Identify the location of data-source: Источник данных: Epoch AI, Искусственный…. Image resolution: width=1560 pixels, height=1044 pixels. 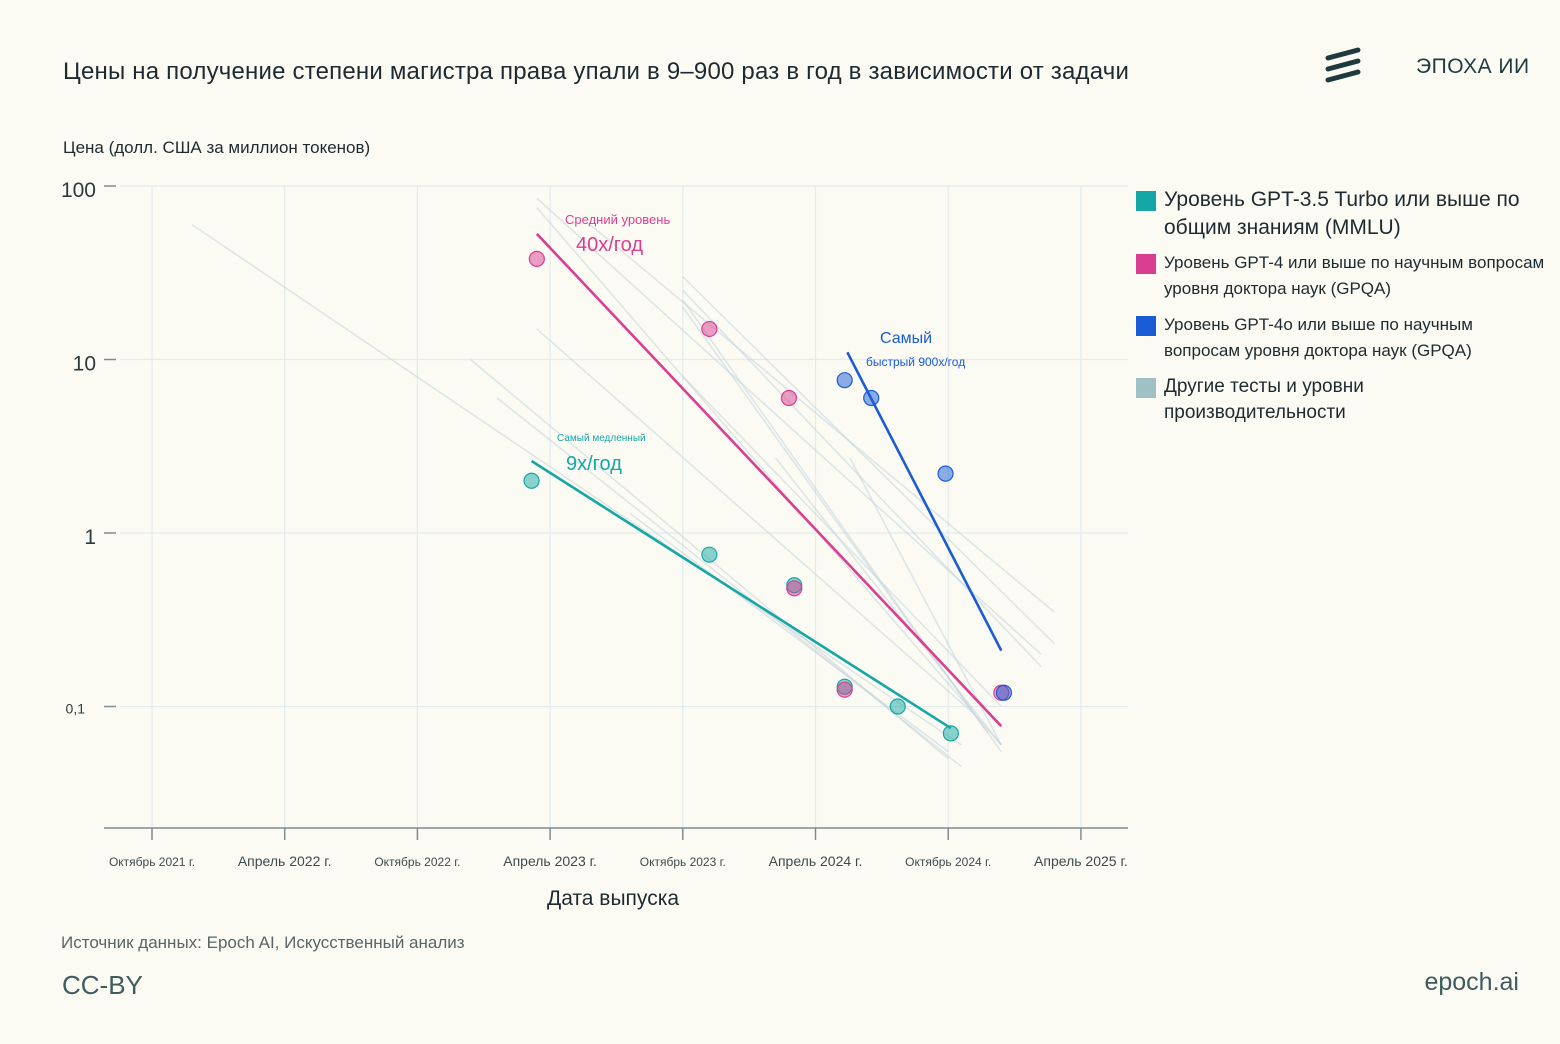
(263, 942).